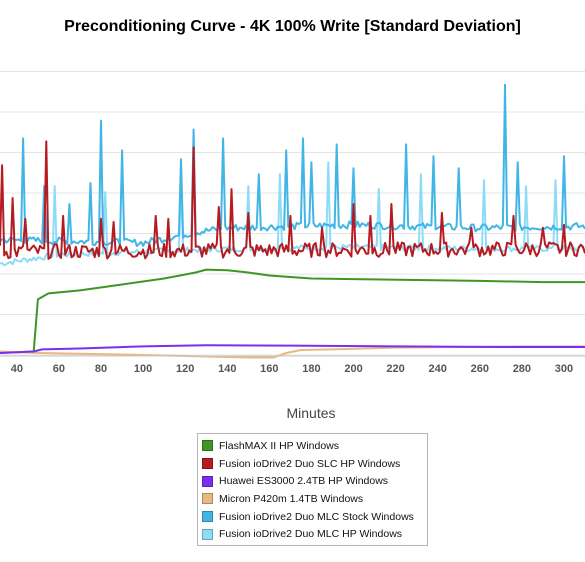 The image size is (585, 562). What do you see at coordinates (564, 369) in the screenshot?
I see `x-tick-label: 300` at bounding box center [564, 369].